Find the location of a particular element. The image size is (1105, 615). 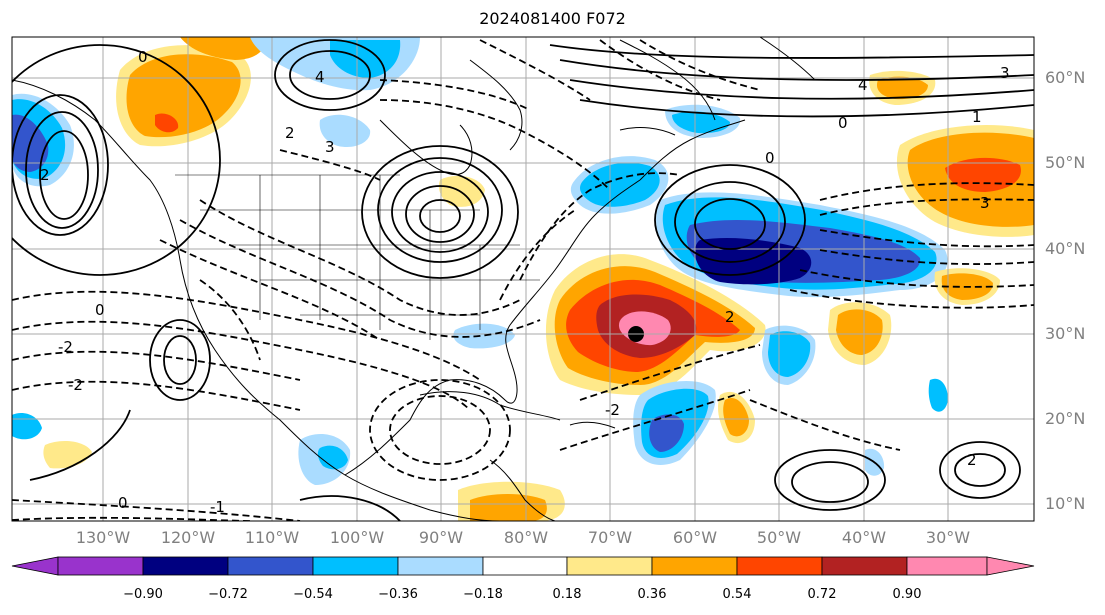

lon-label: 80°W is located at coordinates (526, 537).